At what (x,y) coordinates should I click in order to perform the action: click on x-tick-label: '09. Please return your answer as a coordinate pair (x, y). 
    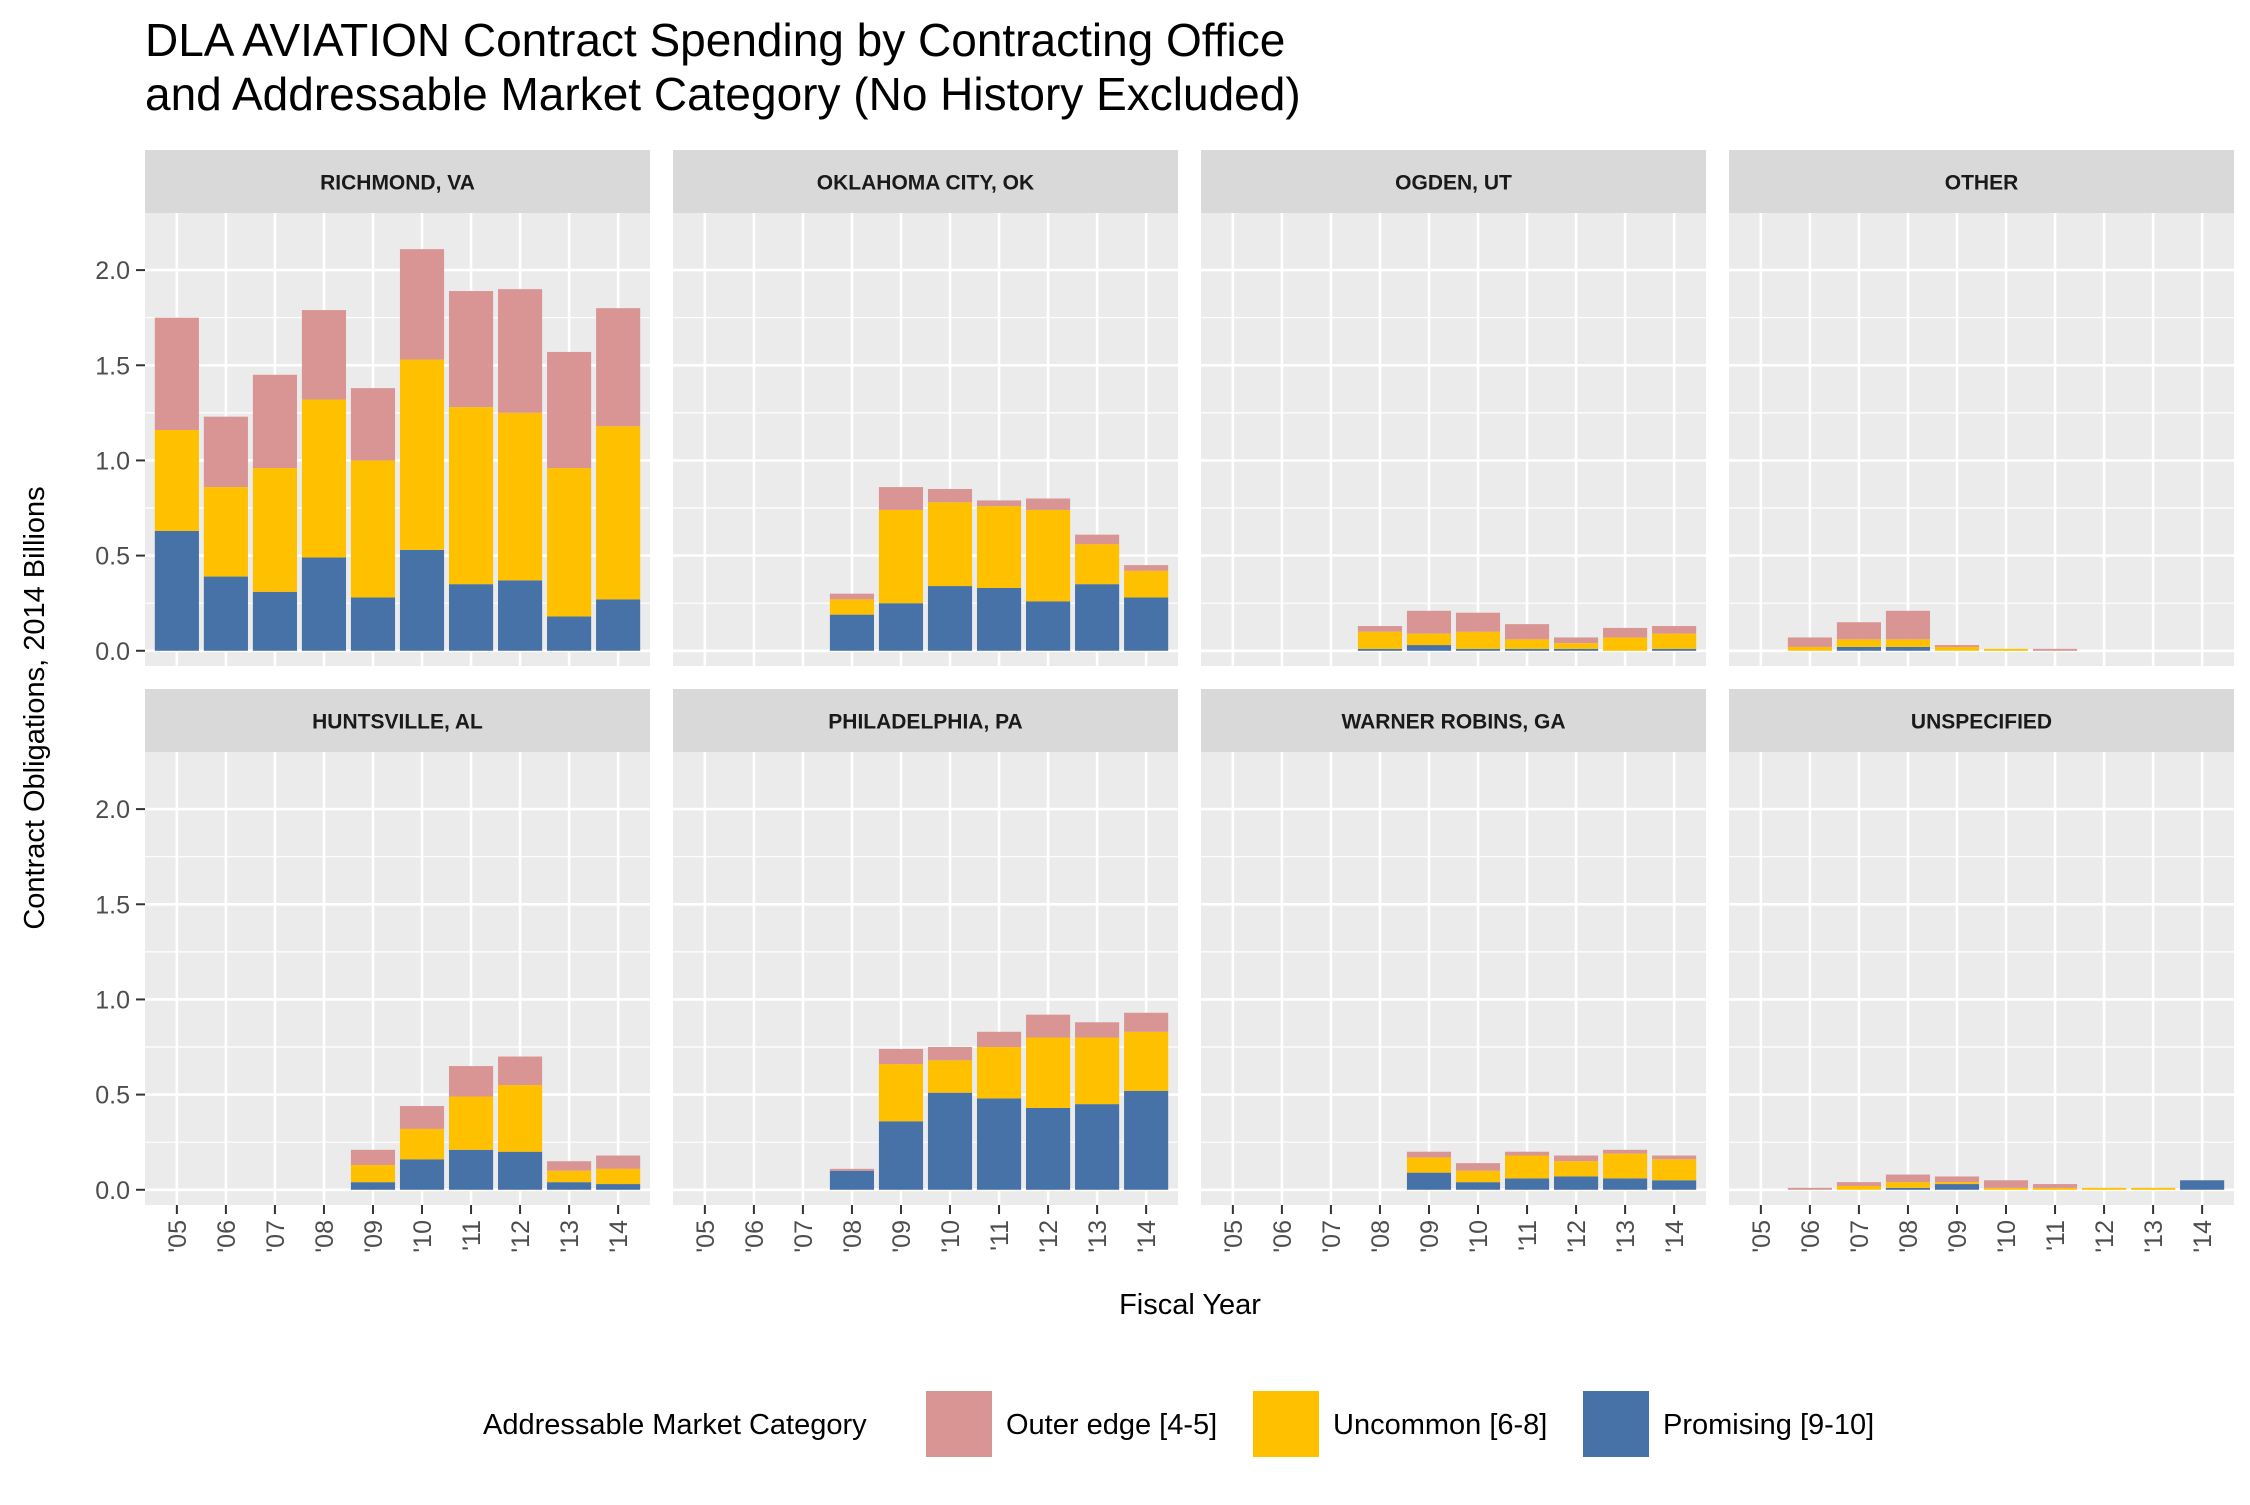
    Looking at the image, I should click on (1958, 1236).